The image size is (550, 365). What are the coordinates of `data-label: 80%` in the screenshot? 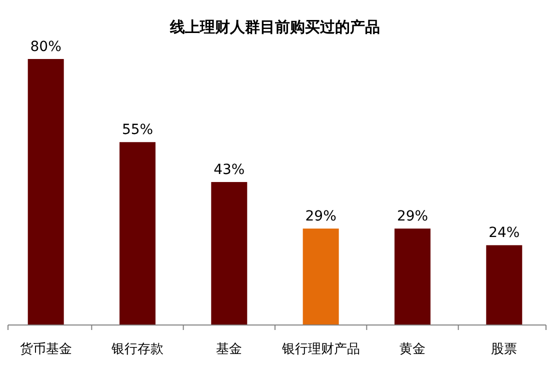 It's located at (46, 47).